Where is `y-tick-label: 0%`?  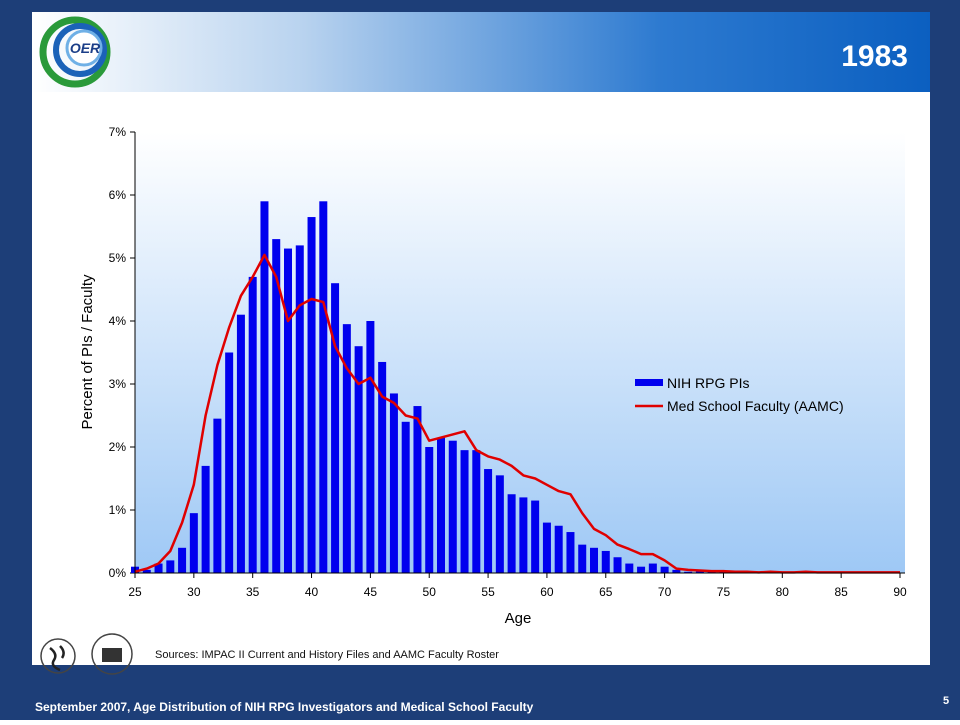 y-tick-label: 0% is located at coordinates (118, 573).